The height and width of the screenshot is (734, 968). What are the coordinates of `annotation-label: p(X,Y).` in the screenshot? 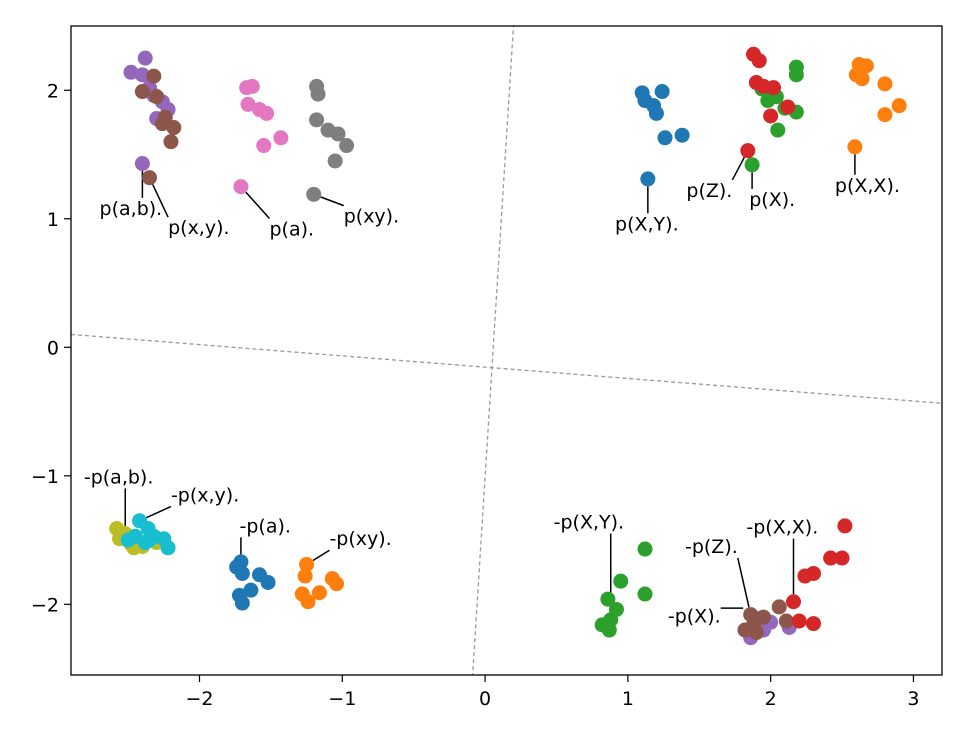 It's located at (647, 224).